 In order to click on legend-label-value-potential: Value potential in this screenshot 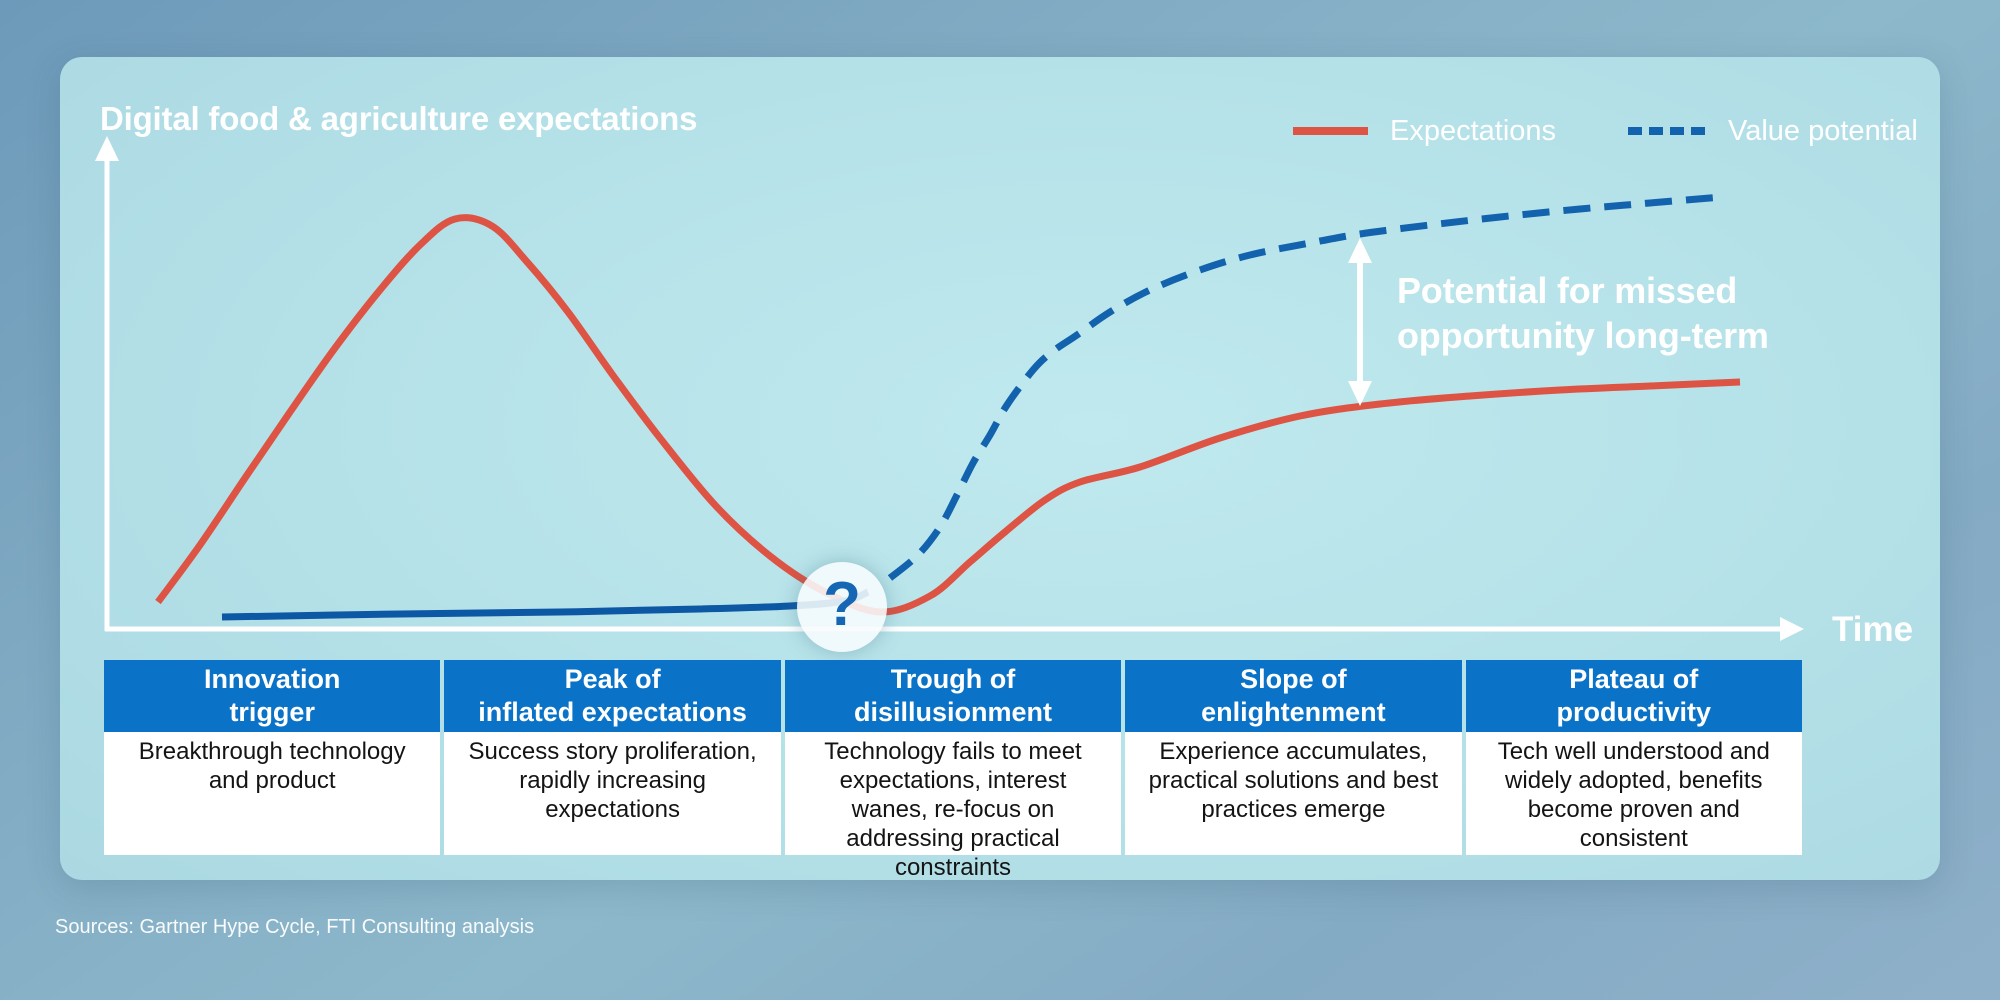, I will do `click(1823, 130)`.